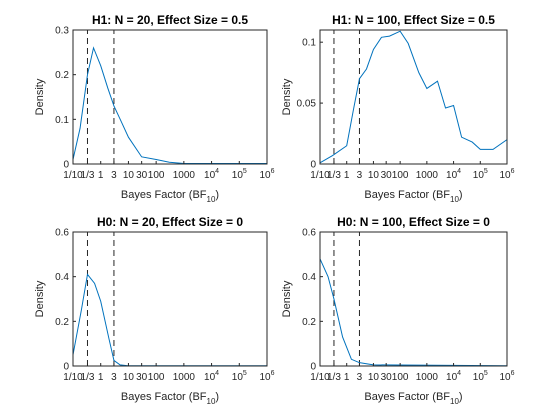  I want to click on subplot-title: H1: N = 100, Effect Size = 0.5, so click(413, 20).